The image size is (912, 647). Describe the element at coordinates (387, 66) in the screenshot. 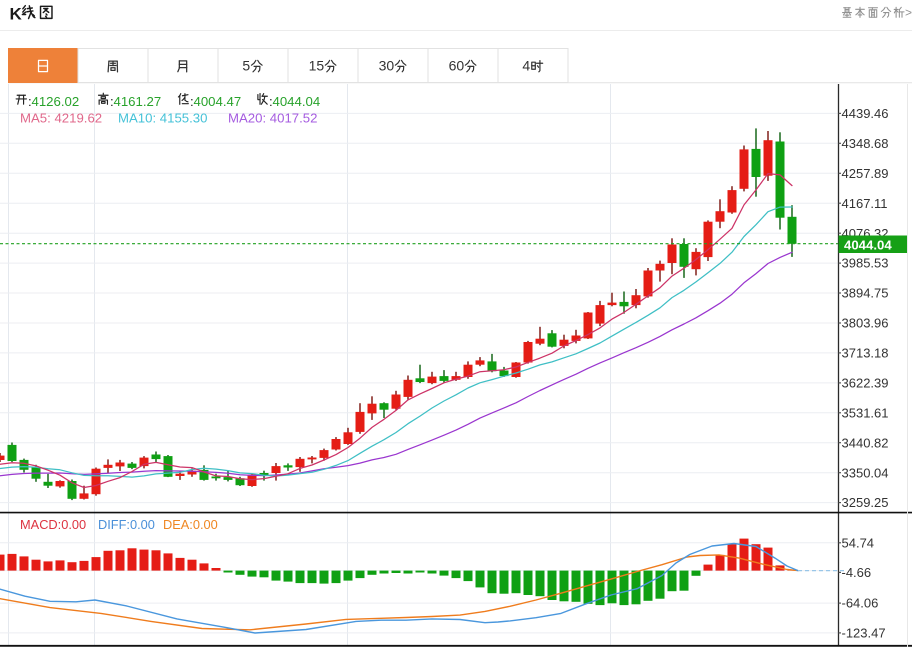

I see `svg-text: 30` at that location.